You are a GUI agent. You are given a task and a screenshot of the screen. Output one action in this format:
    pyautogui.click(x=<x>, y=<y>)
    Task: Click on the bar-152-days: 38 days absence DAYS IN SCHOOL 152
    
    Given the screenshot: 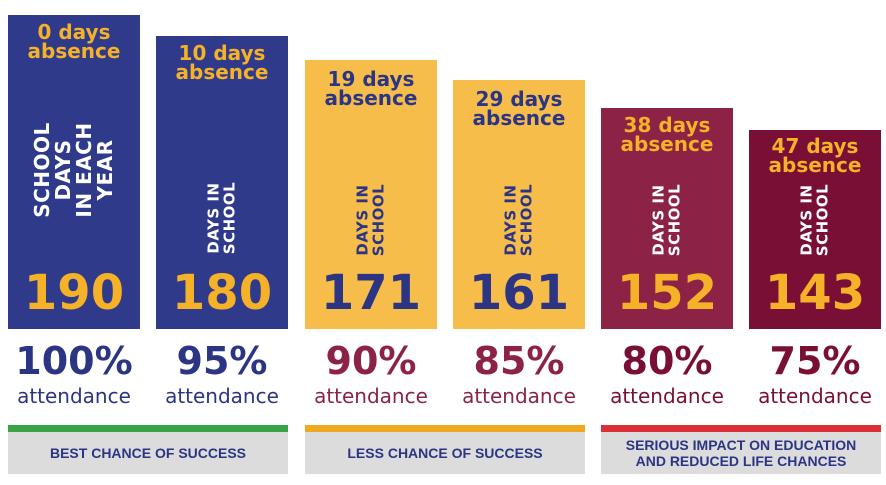 What is the action you would take?
    pyautogui.click(x=667, y=218)
    